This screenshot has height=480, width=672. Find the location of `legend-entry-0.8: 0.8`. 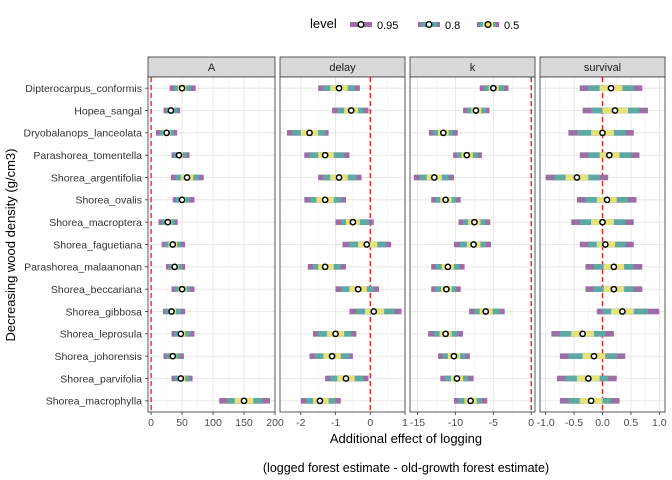

legend-entry-0.8: 0.8 is located at coordinates (439, 26).